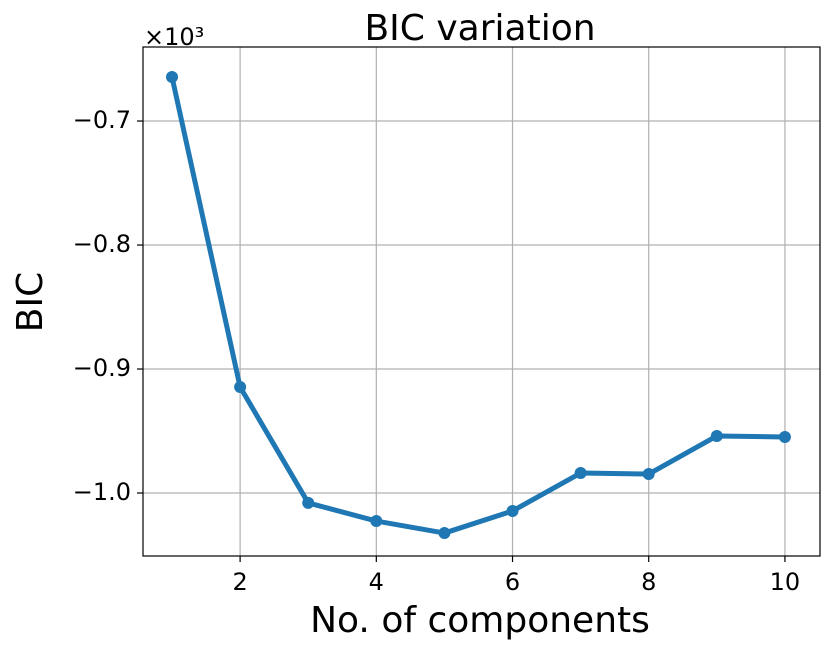  Describe the element at coordinates (102, 368) in the screenshot. I see `y-tick-label: −0.9` at that location.